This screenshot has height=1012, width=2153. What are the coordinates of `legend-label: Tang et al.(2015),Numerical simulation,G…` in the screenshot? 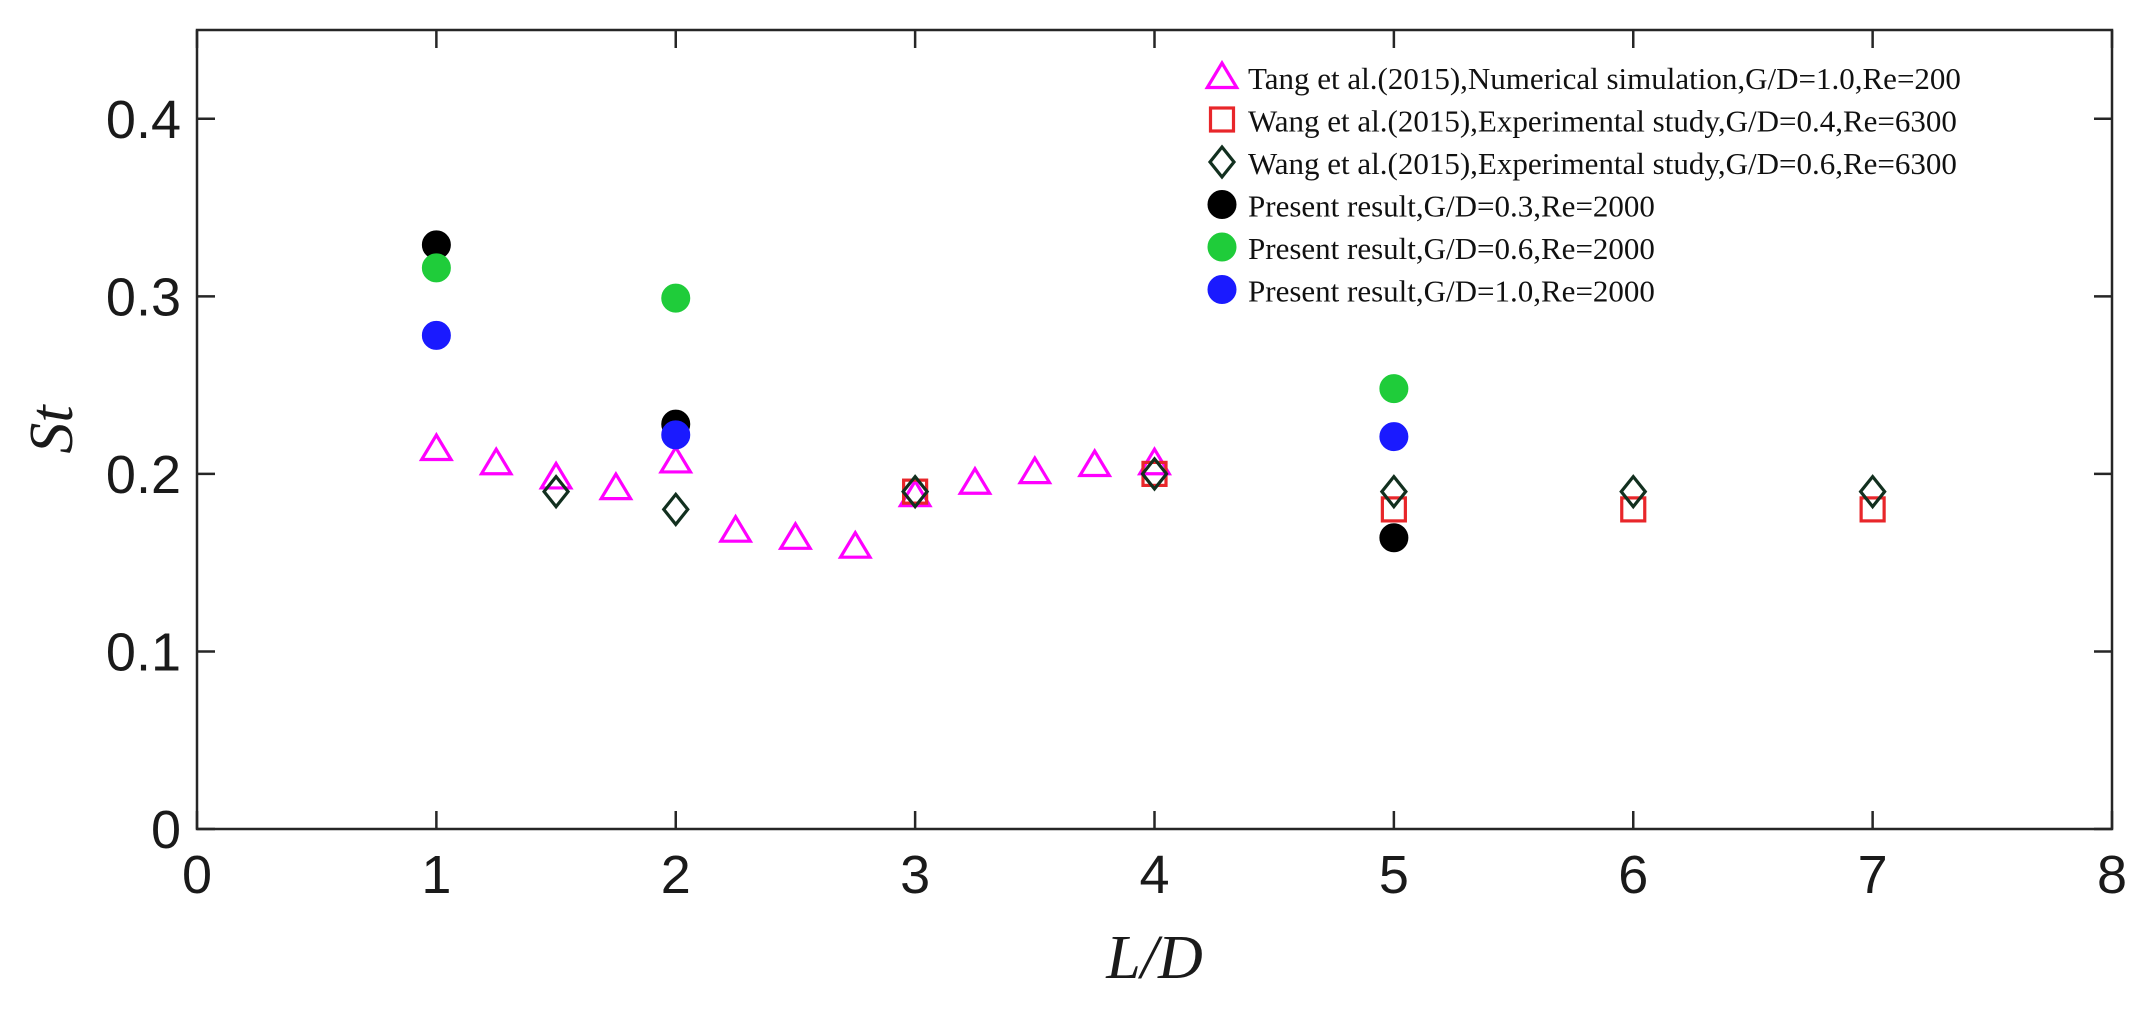 It's located at (1604, 78).